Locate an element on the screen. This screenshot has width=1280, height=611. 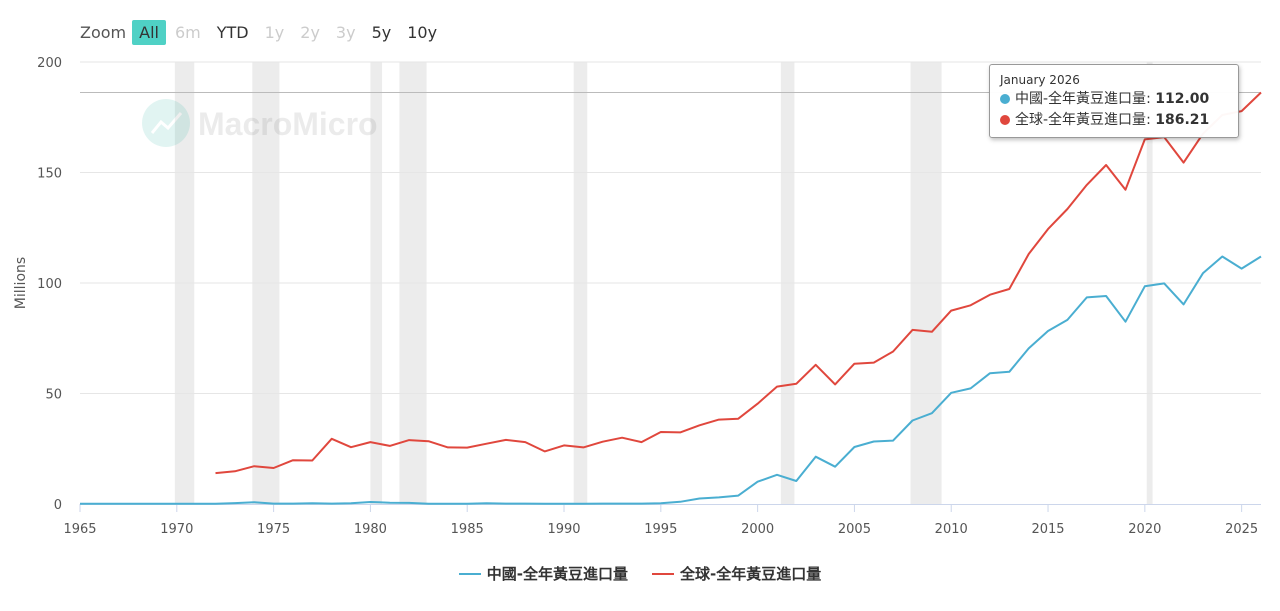
y-tick-label: 200 is located at coordinates (49, 63).